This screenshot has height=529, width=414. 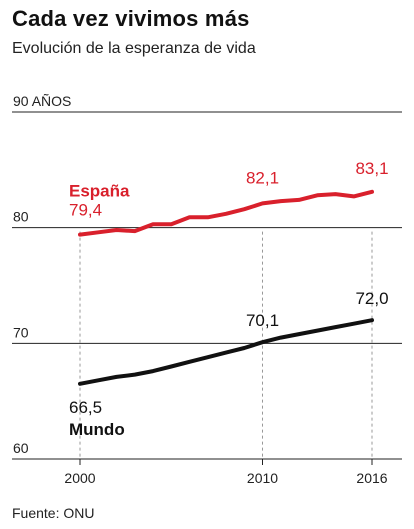 What do you see at coordinates (226, 213) in the screenshot?
I see `series-line-españa` at bounding box center [226, 213].